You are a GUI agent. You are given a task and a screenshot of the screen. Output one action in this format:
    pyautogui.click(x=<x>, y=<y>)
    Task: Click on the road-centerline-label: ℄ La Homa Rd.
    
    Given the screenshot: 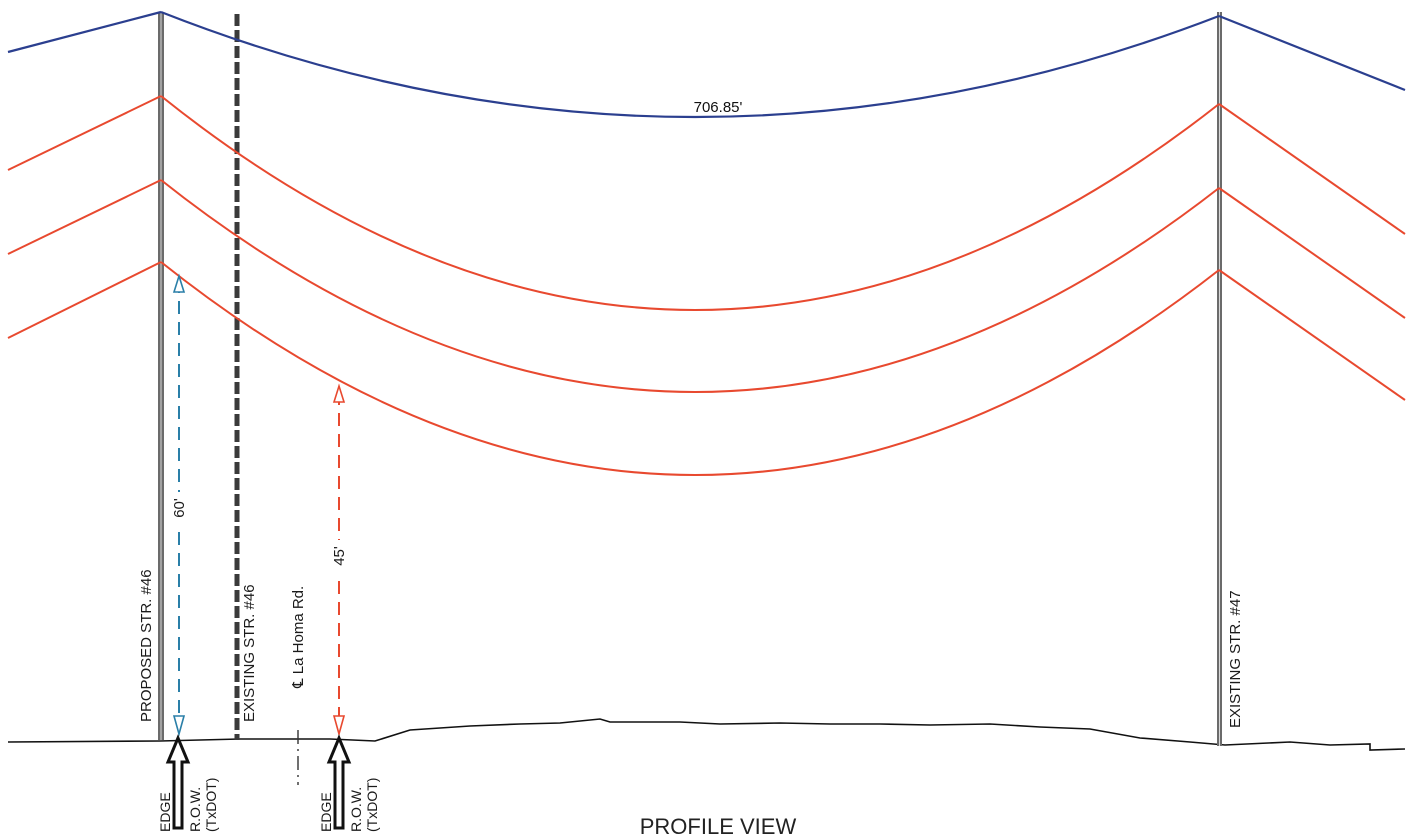 What is the action you would take?
    pyautogui.click(x=298, y=637)
    